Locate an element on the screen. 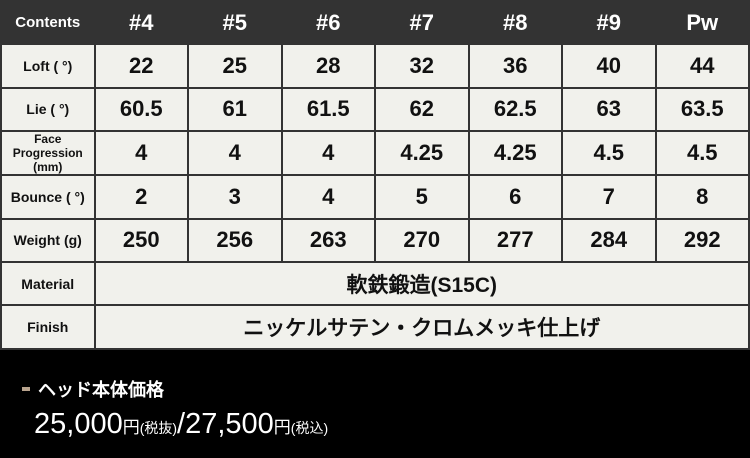  club-header: #6 is located at coordinates (328, 23).